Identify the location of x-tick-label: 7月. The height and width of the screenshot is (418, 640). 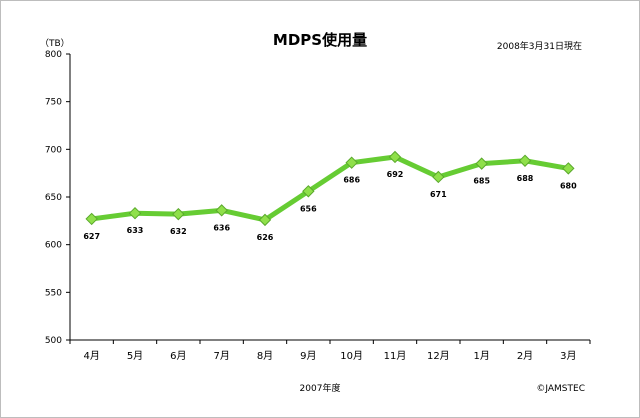
(221, 356).